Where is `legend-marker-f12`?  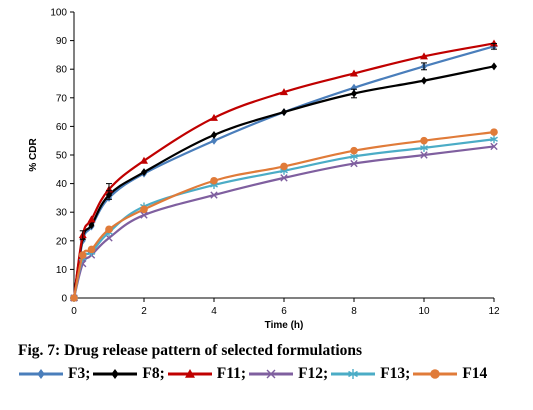
legend-marker-f12 is located at coordinates (271, 374).